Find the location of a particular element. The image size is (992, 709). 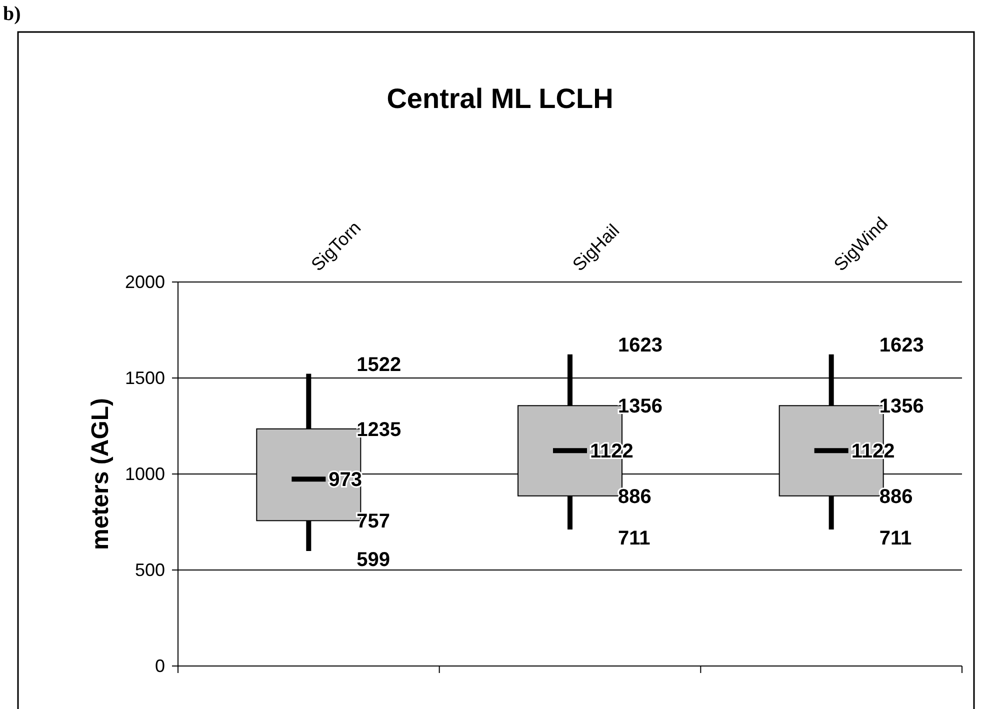

y-axis-title: meters (AGL) is located at coordinates (100, 474).